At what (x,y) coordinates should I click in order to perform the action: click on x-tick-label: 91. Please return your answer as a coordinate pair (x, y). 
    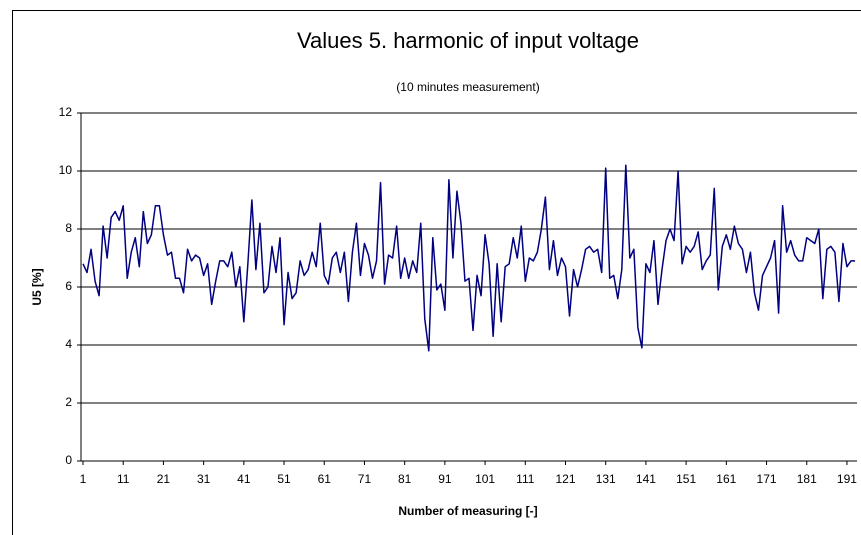
    Looking at the image, I should click on (445, 479).